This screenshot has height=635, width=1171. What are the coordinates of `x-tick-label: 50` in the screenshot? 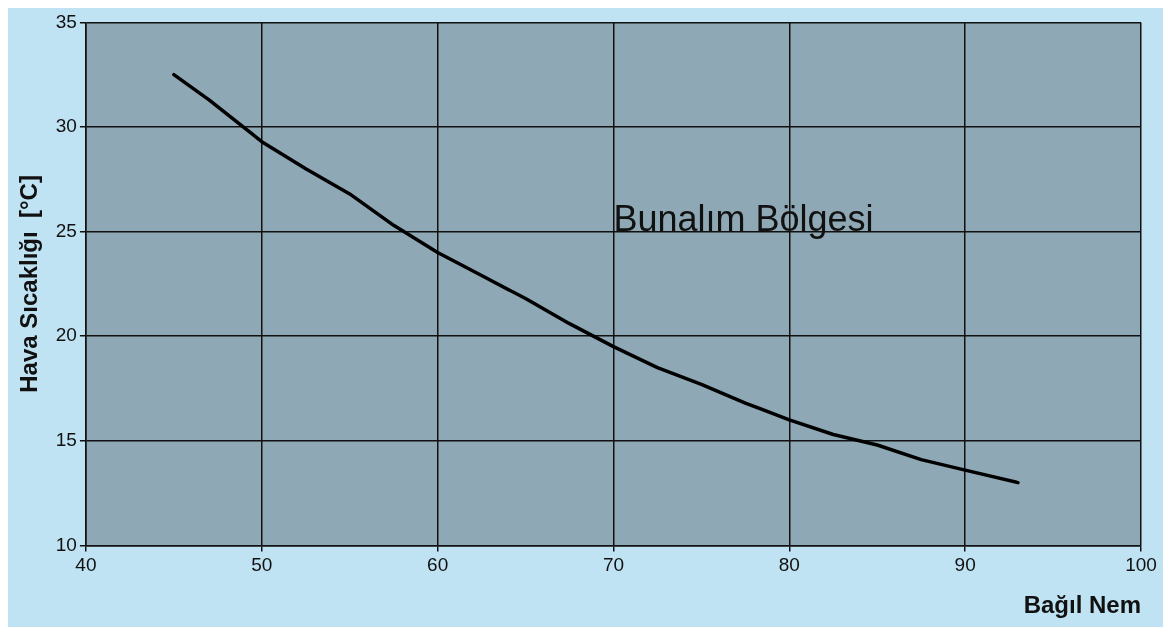 It's located at (262, 565).